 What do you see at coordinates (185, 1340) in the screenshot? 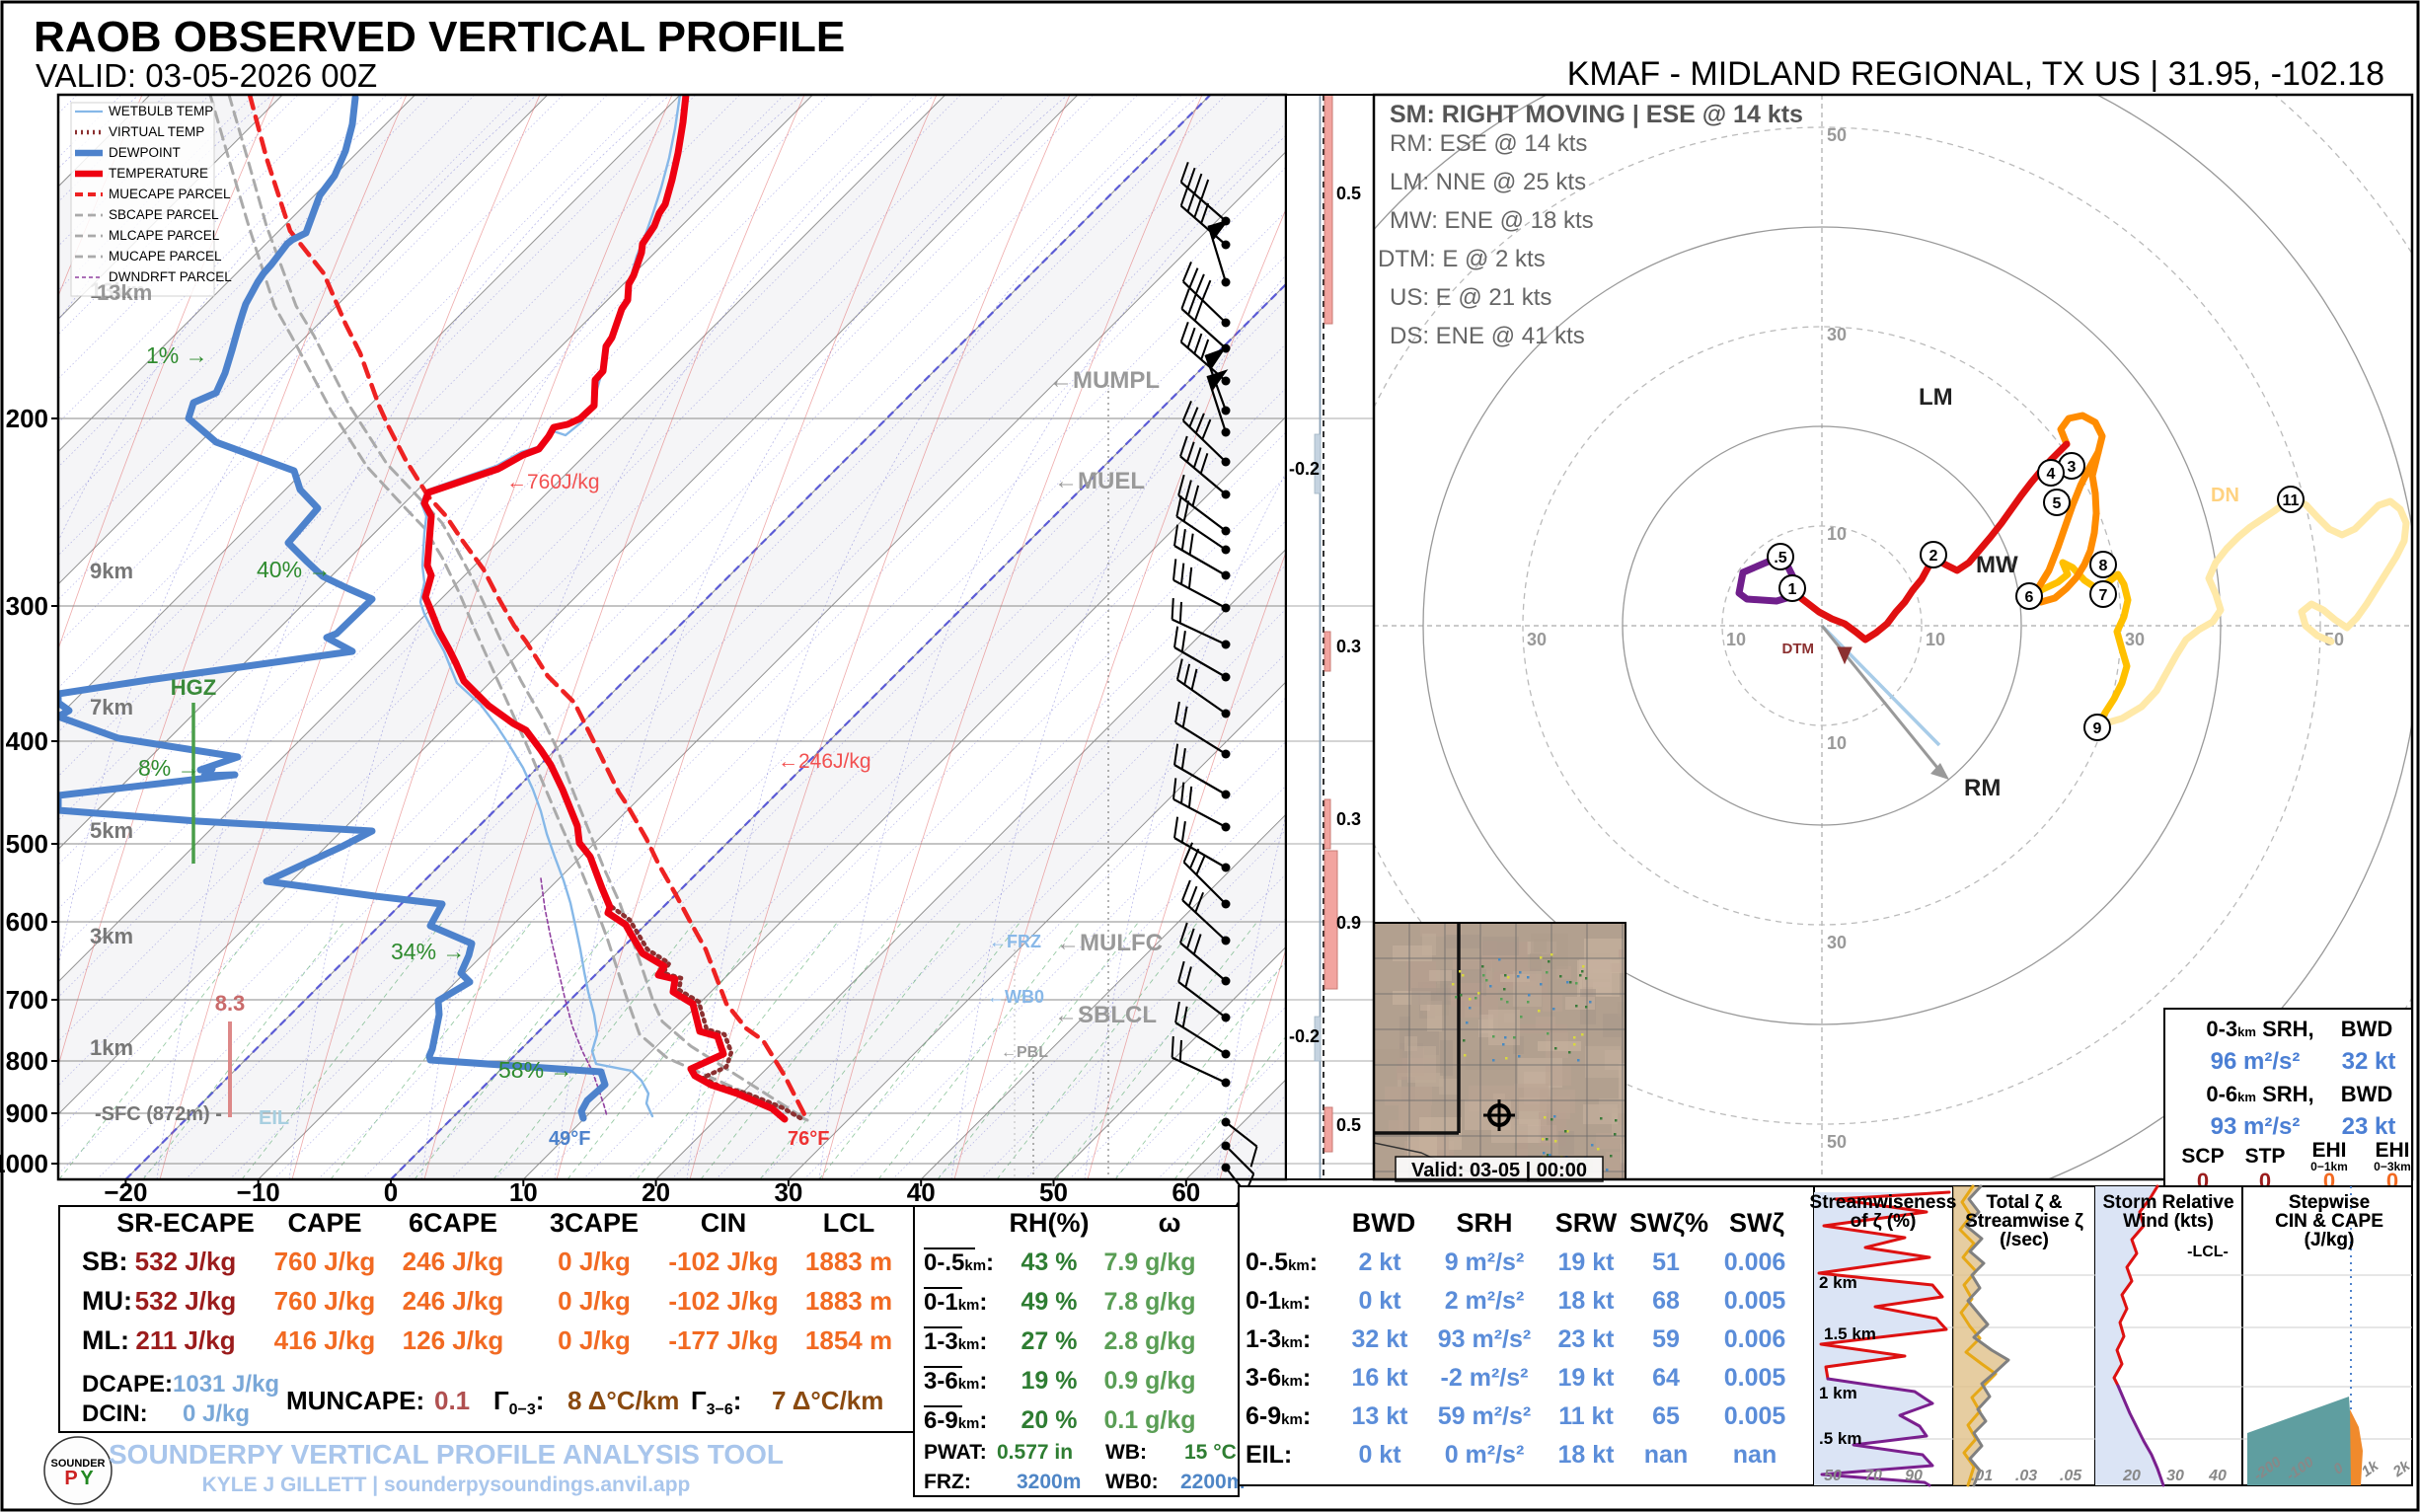
I see `svg-text: 211 J/kg` at bounding box center [185, 1340].